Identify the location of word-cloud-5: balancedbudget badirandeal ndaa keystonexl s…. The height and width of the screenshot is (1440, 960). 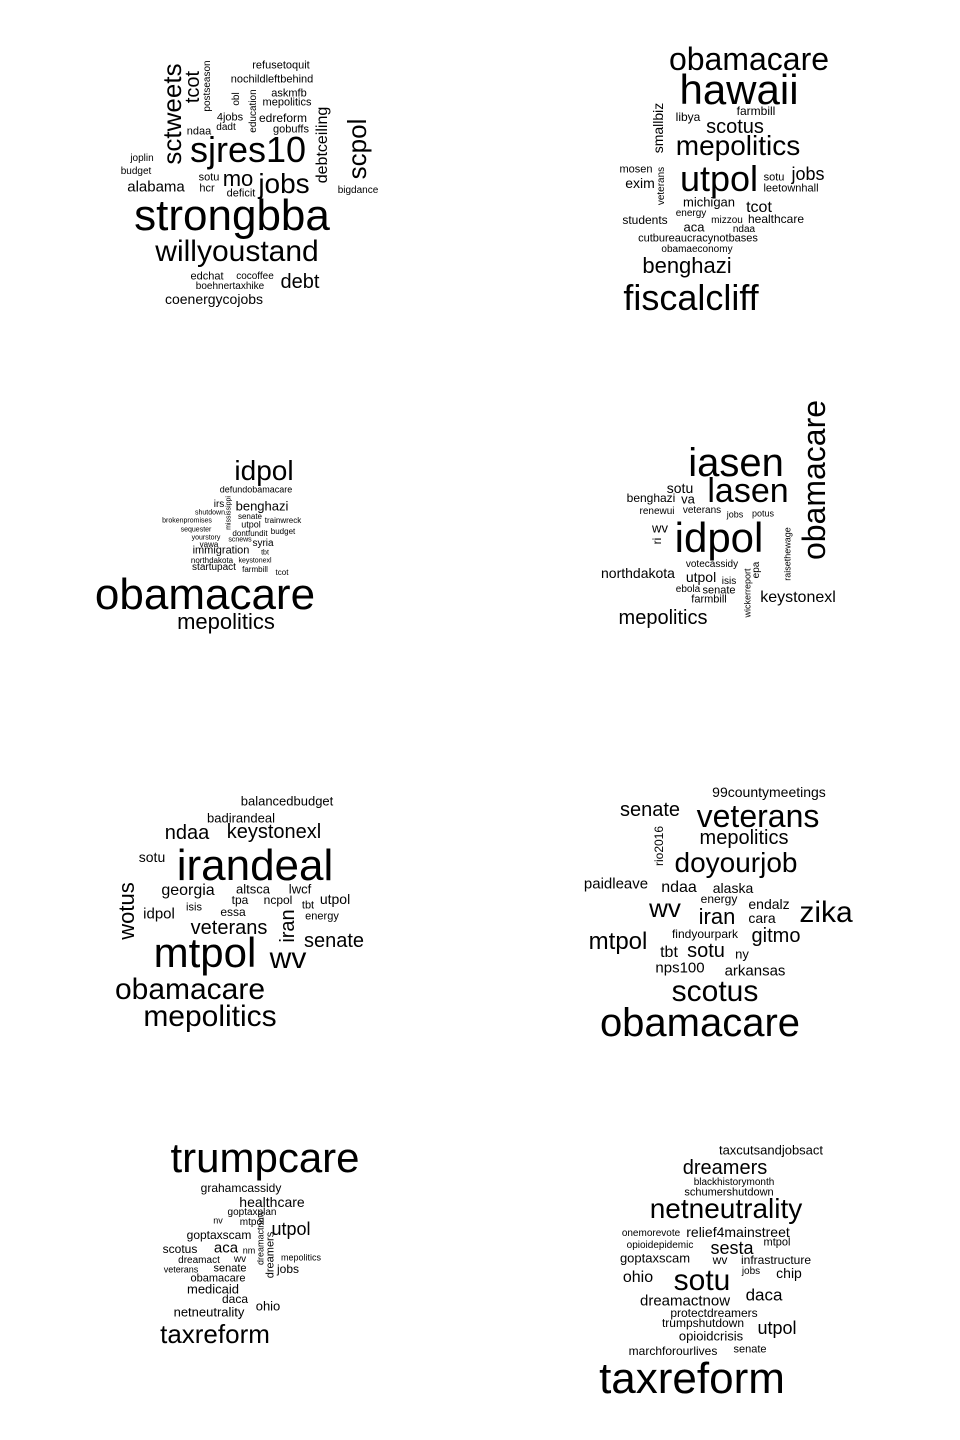
(240, 900).